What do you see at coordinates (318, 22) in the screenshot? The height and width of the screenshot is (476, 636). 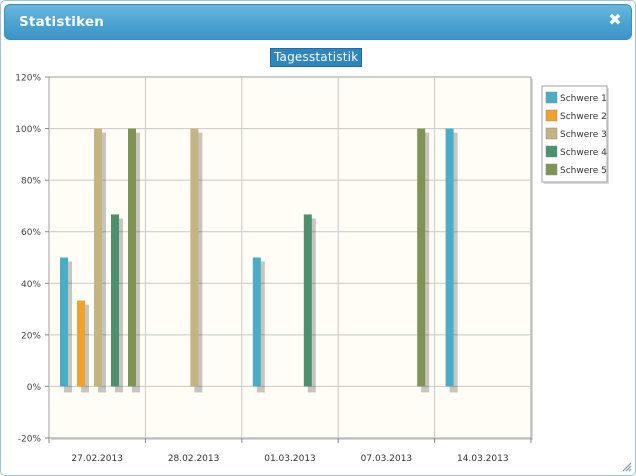 I see `dialog-titlebar: Statistiken ✖` at bounding box center [318, 22].